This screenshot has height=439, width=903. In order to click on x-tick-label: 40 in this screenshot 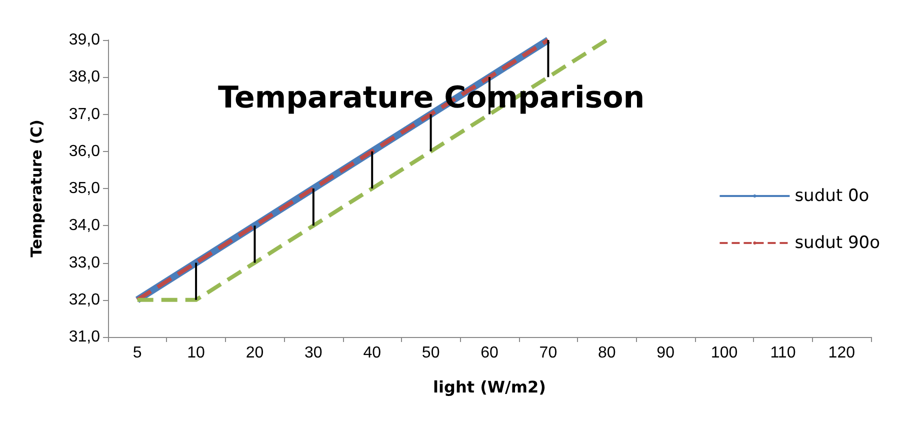, I will do `click(372, 353)`.